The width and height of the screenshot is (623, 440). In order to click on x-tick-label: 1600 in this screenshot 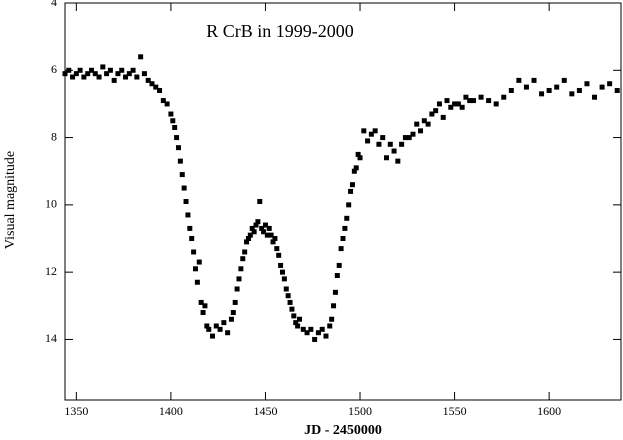, I will do `click(549, 411)`.